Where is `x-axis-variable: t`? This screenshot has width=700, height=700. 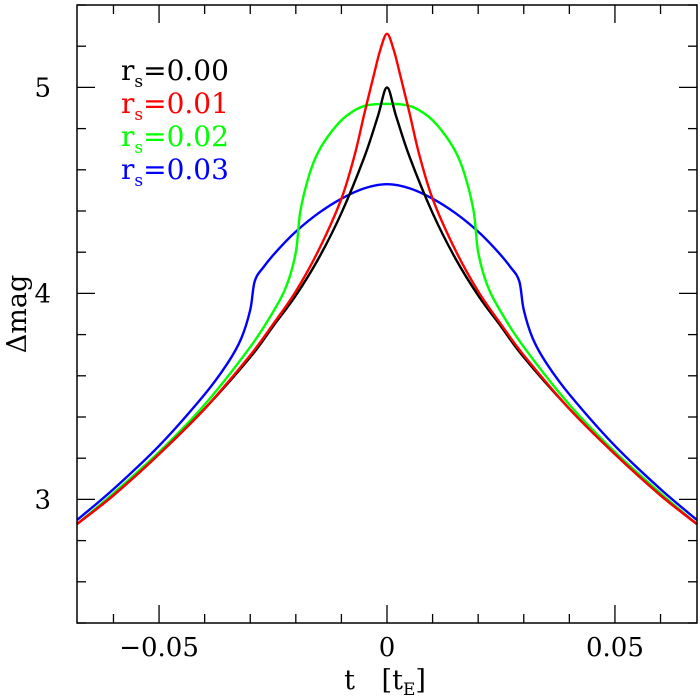 x-axis-variable: t is located at coordinates (349, 680).